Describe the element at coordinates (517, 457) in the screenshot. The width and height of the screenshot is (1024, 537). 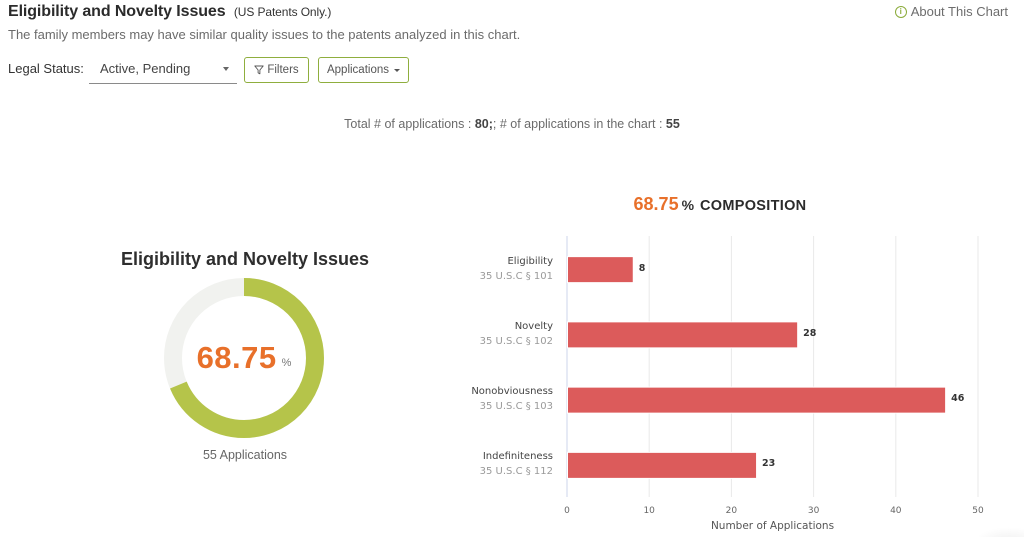
I see `category-name: Indefiniteness` at that location.